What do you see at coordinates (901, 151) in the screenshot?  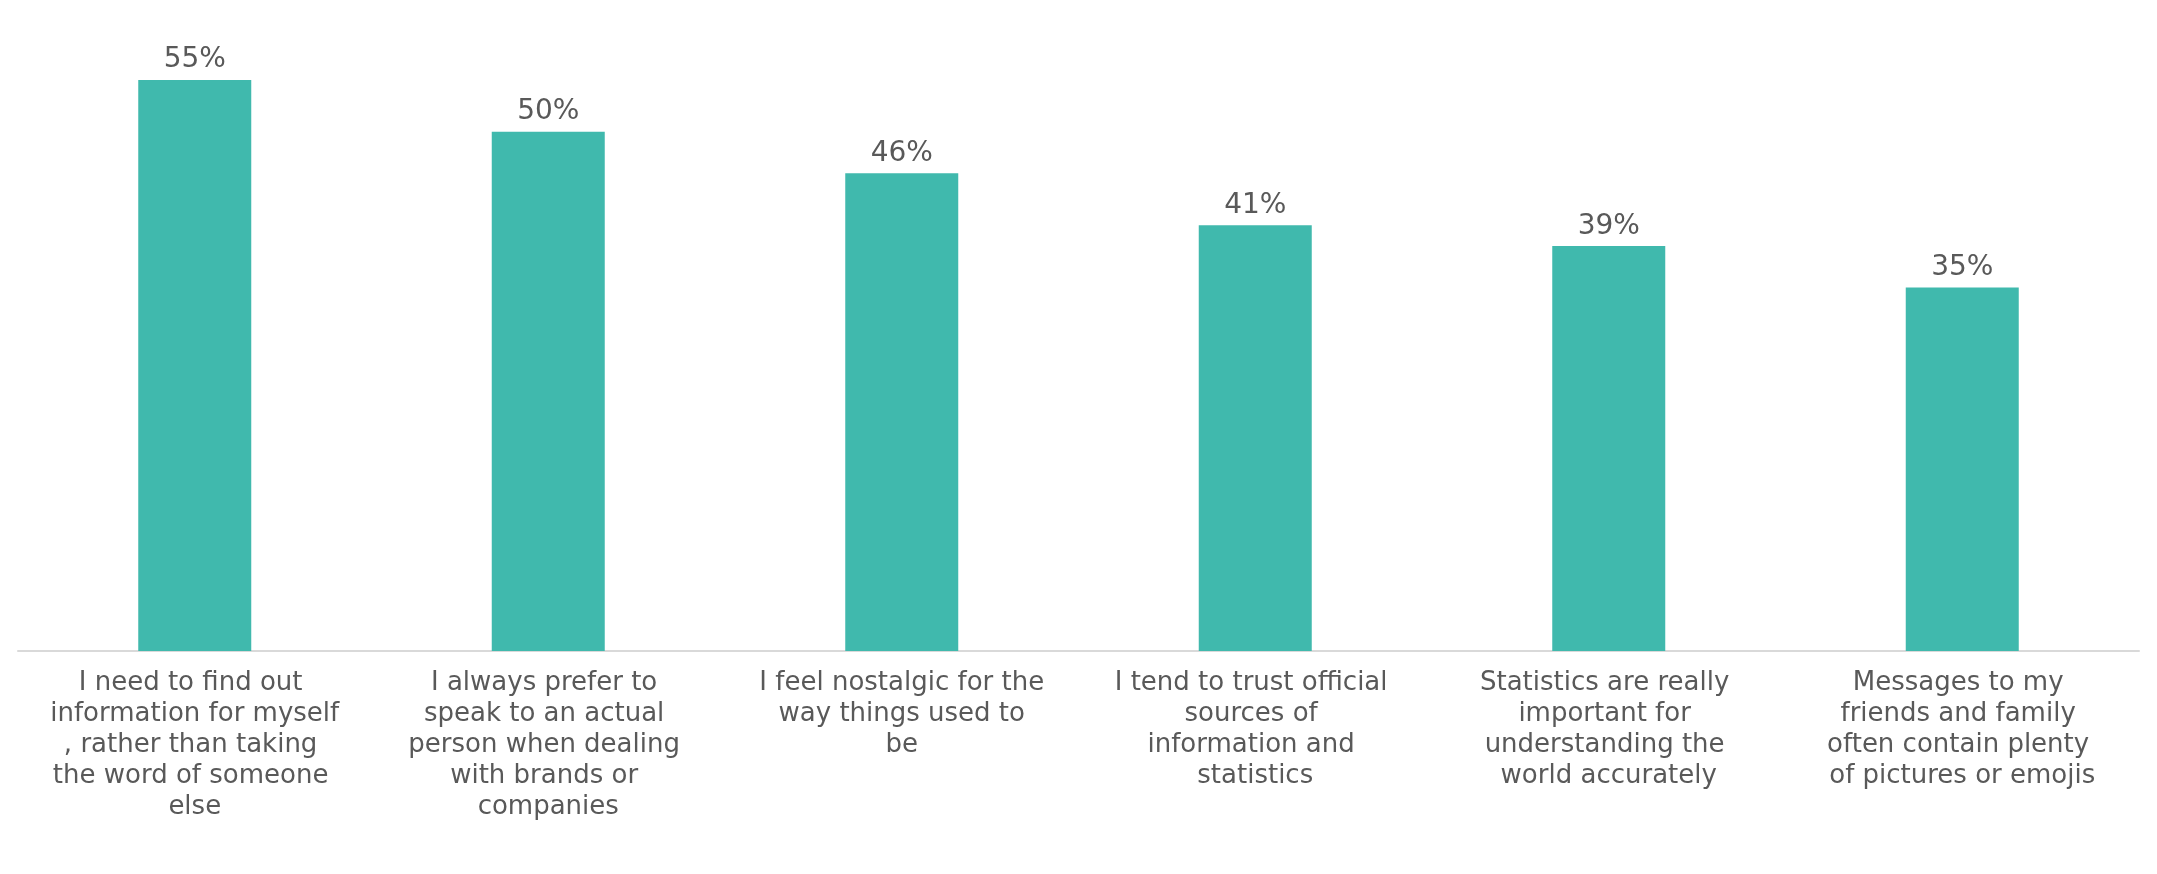 I see `data-label: 46%` at bounding box center [901, 151].